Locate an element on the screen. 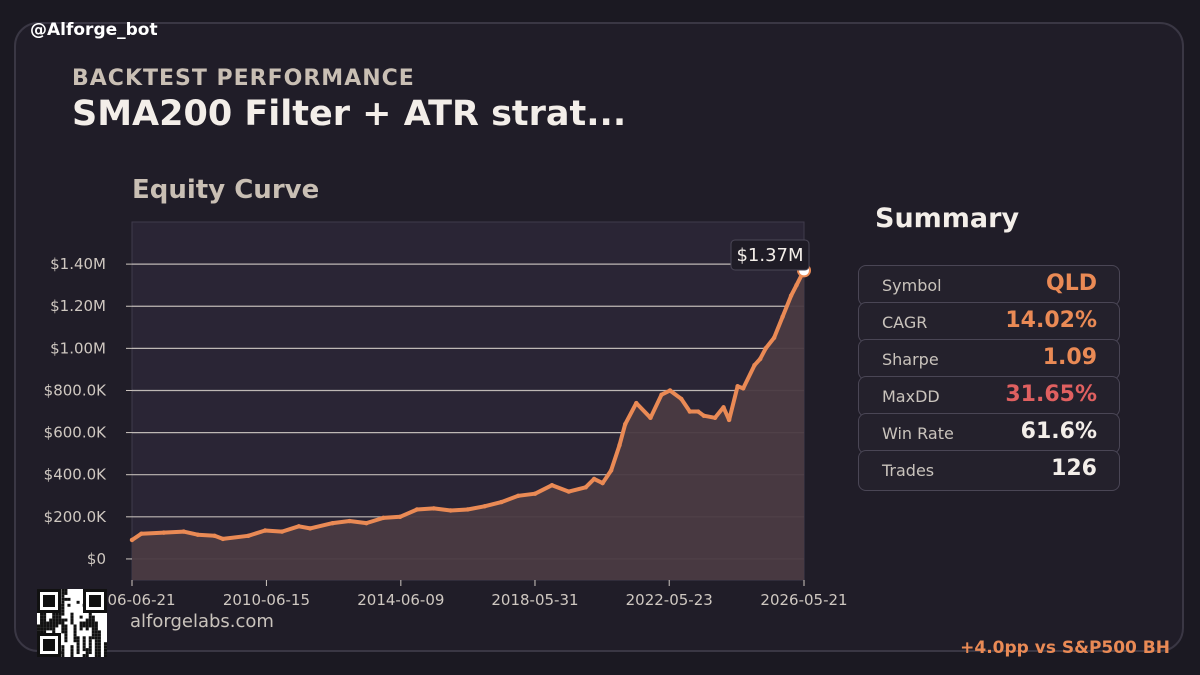 The width and height of the screenshot is (1200, 675). y-tick-label: $800.0K is located at coordinates (75, 390).